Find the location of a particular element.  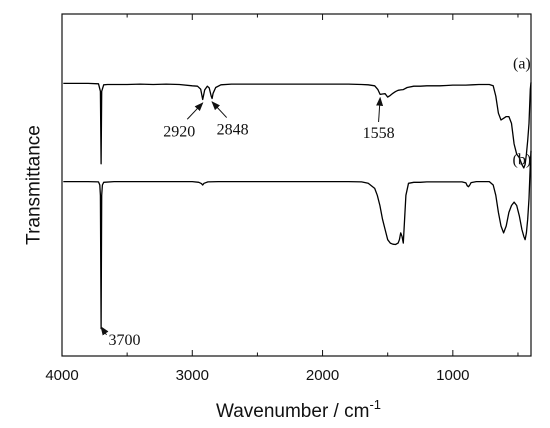

x-axis-title-superscript: -1 is located at coordinates (375, 404).